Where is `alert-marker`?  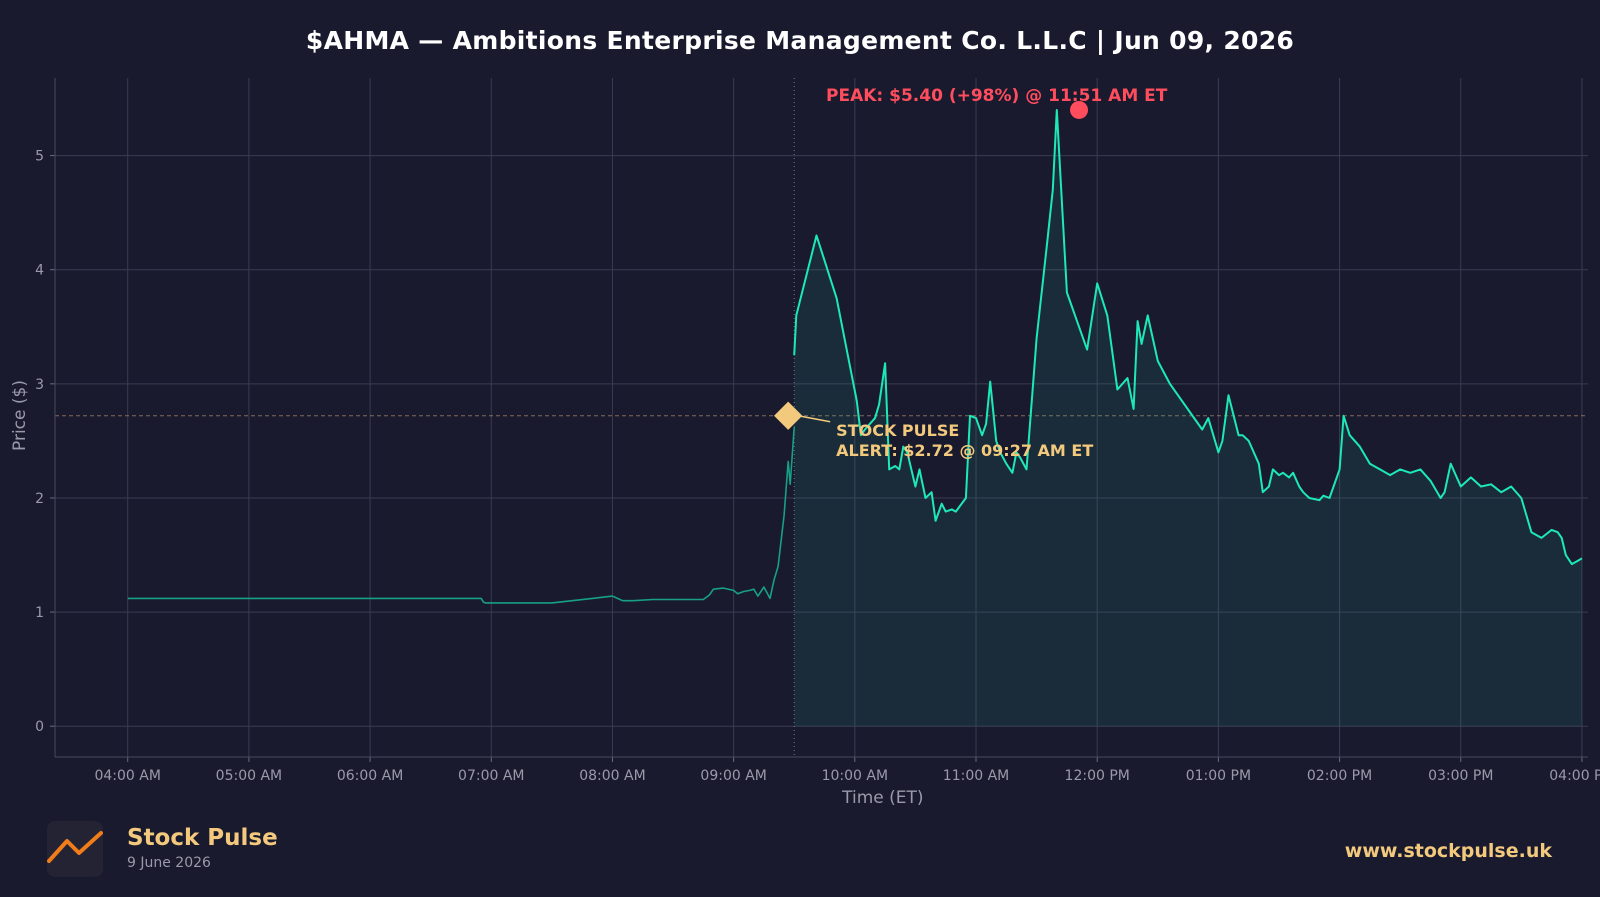
alert-marker is located at coordinates (788, 415).